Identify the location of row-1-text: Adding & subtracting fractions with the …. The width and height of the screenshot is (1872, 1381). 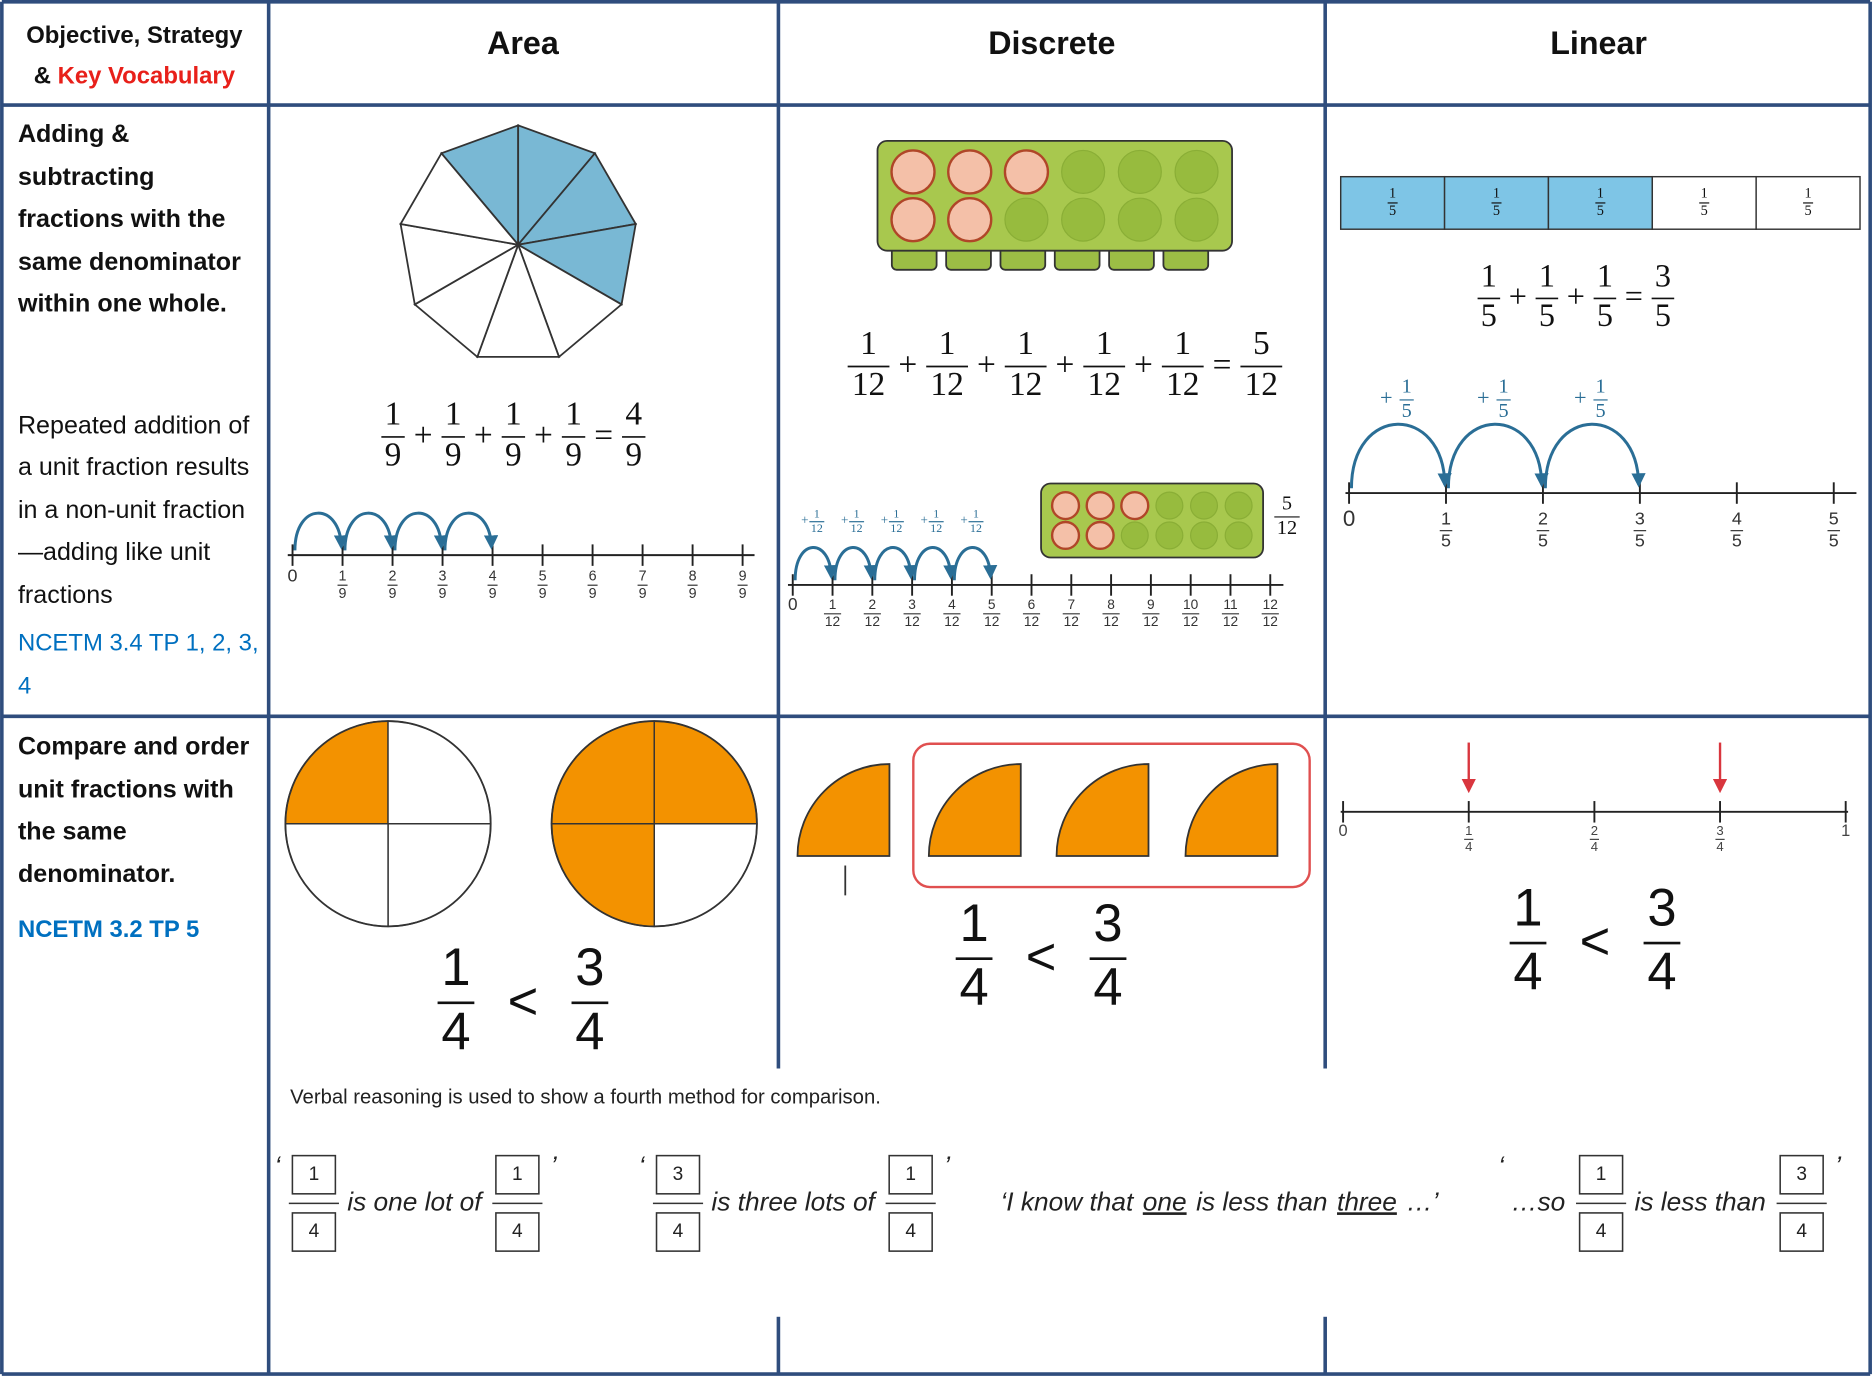
(140, 410).